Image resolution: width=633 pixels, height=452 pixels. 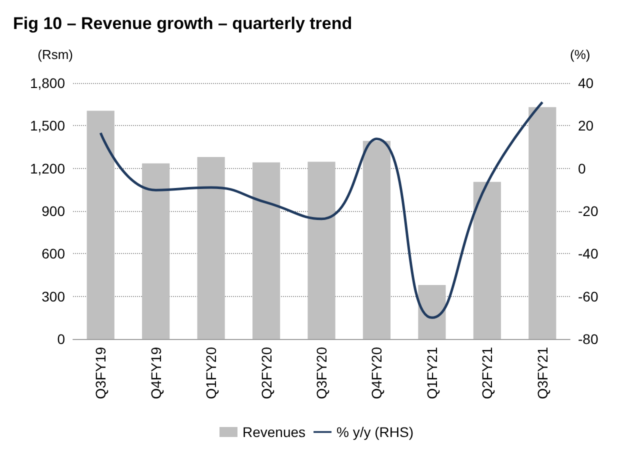 I want to click on y-tick-label: 600, so click(x=54, y=254).